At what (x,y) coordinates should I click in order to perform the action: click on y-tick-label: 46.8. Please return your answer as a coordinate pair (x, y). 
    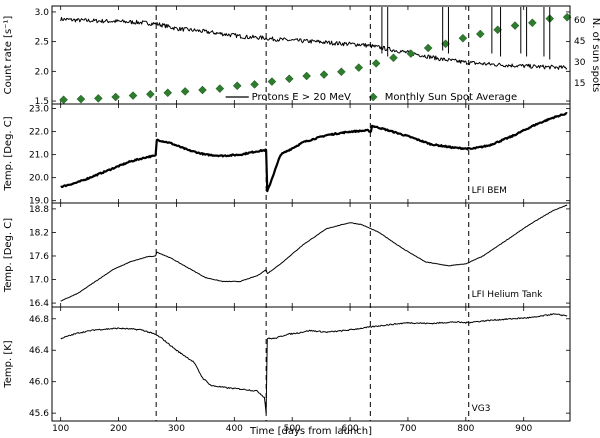
    Looking at the image, I should click on (39, 320).